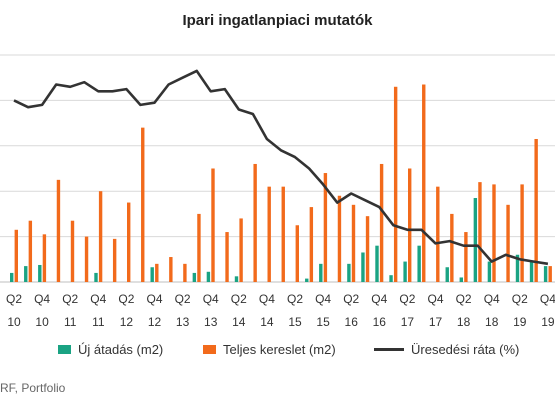 This screenshot has width=555, height=400. Describe the element at coordinates (64, 349) in the screenshot. I see `legend-swatch-new-delivery` at that location.